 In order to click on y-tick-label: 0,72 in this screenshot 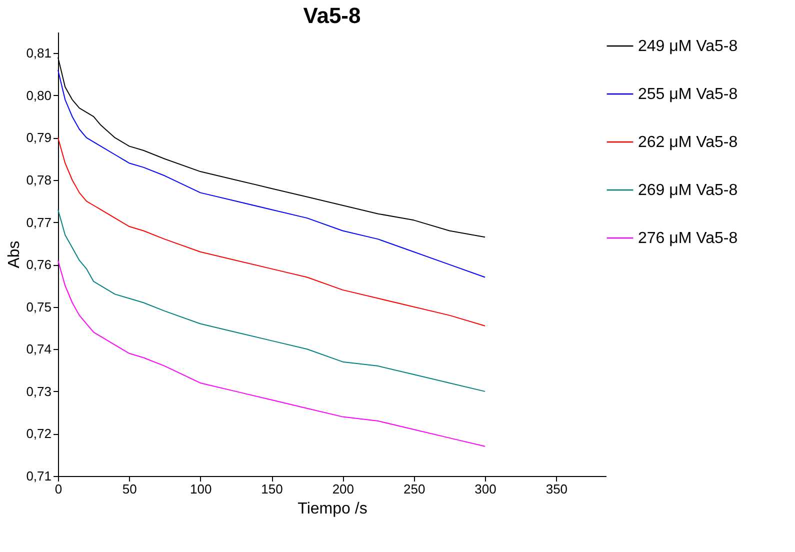, I will do `click(39, 434)`.